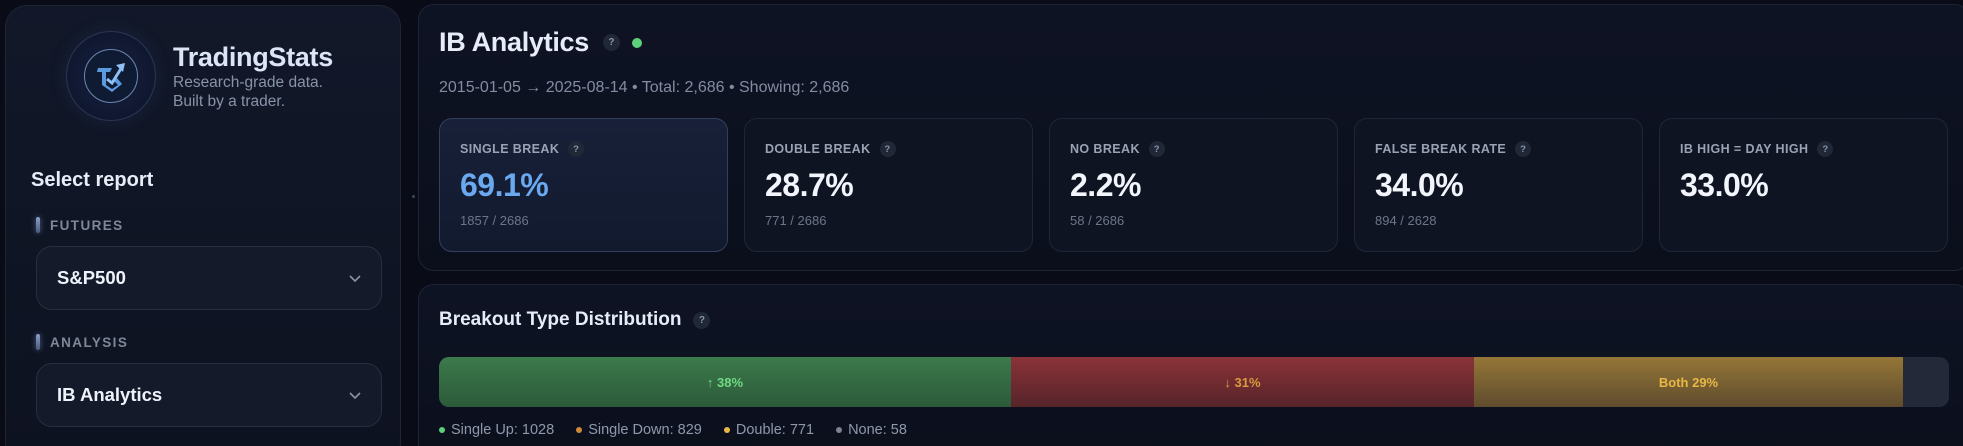 The height and width of the screenshot is (446, 1963). Describe the element at coordinates (639, 430) in the screenshot. I see `legend-item-single-down: Single Down: 829` at that location.